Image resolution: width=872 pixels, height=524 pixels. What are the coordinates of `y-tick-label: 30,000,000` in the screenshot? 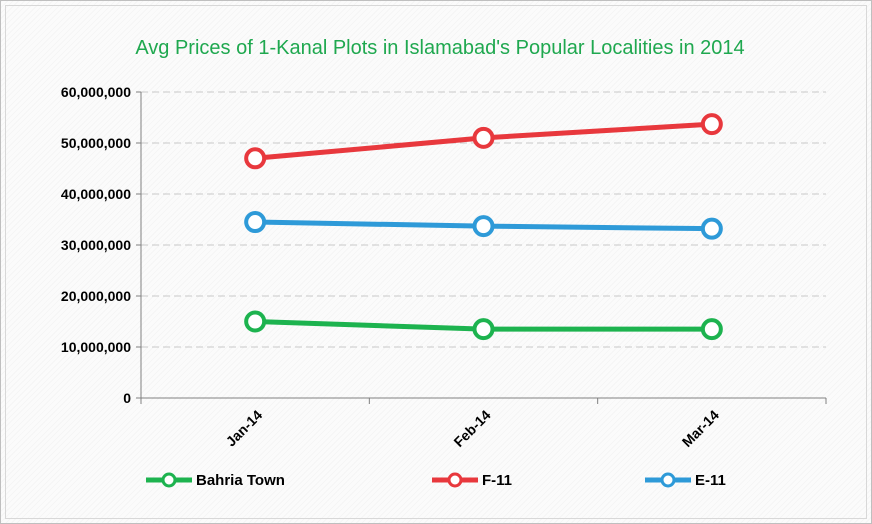 It's located at (96, 245).